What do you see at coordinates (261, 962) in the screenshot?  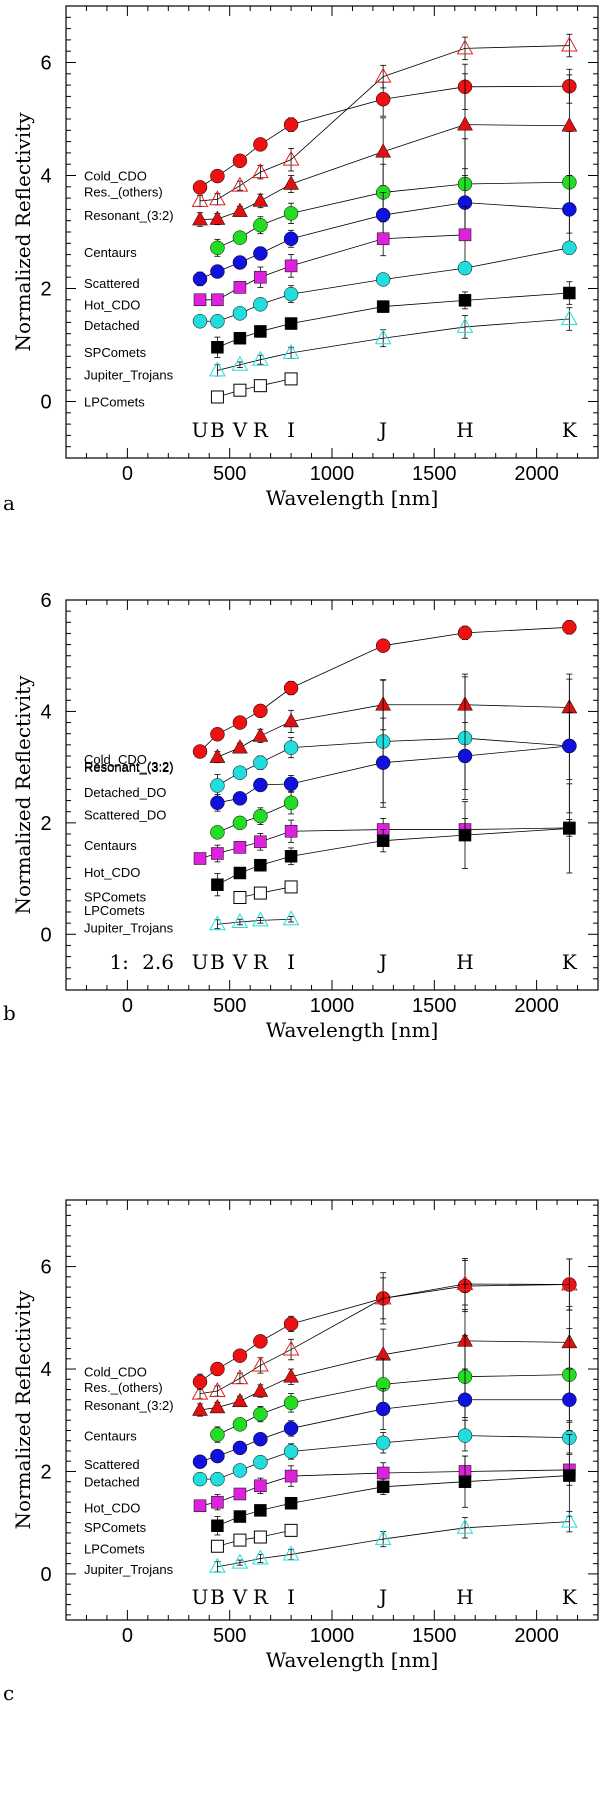 I see `band-label: R` at bounding box center [261, 962].